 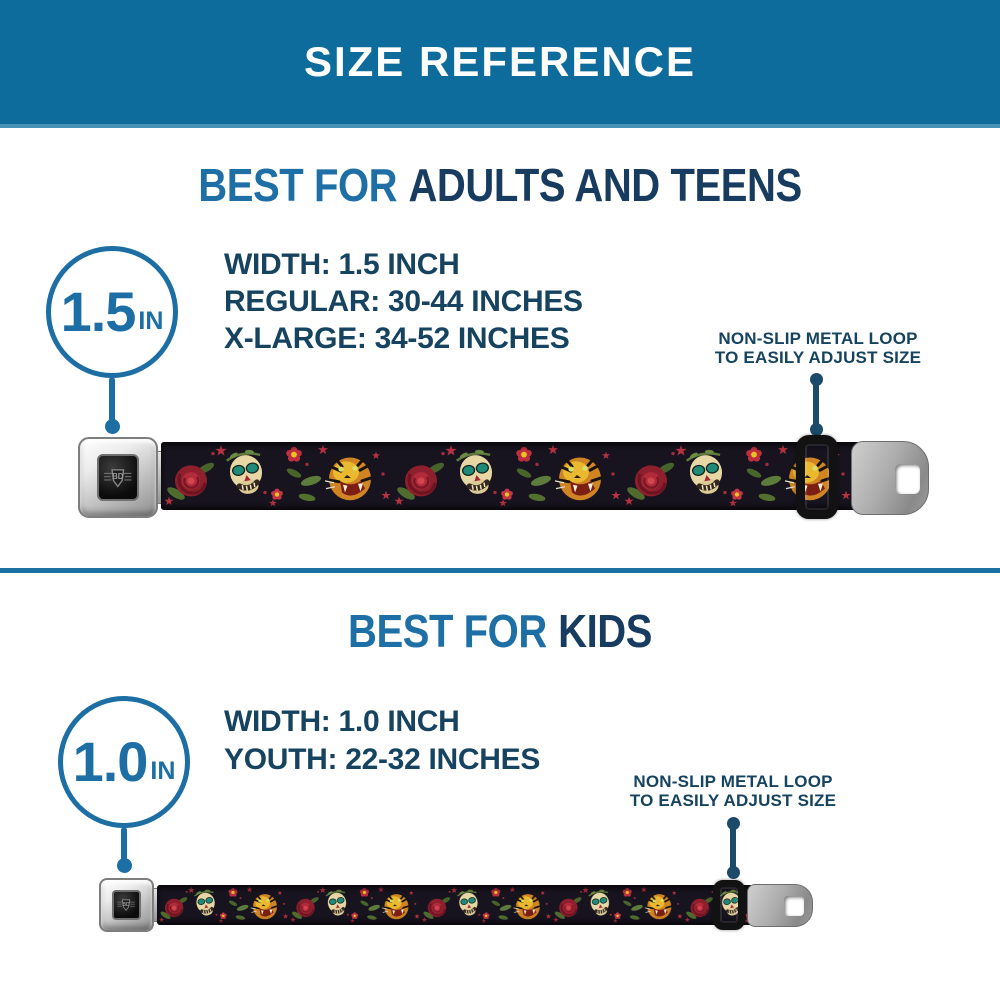 I want to click on section-title-kids: BEST FOR KIDS, so click(x=500, y=631).